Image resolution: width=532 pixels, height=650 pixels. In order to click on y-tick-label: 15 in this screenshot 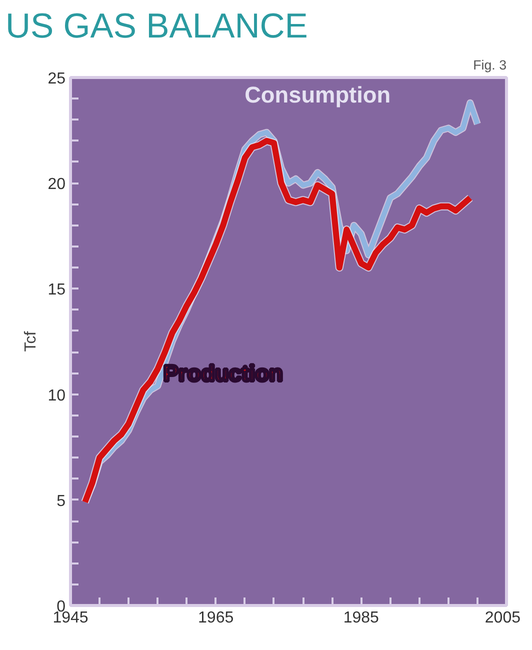, I will do `click(57, 290)`.